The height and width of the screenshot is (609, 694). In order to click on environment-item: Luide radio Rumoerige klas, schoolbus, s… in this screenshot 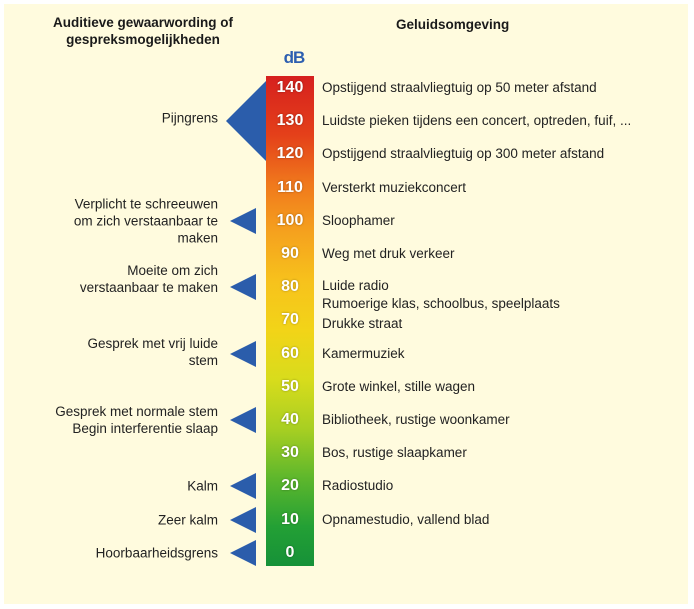, I will do `click(441, 295)`.